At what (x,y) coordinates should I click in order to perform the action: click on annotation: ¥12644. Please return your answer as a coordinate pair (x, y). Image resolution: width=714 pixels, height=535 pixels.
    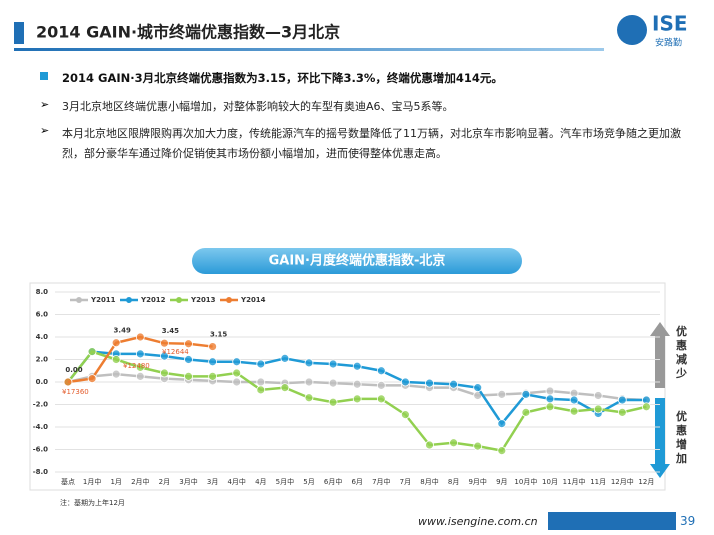
    Looking at the image, I should click on (175, 352).